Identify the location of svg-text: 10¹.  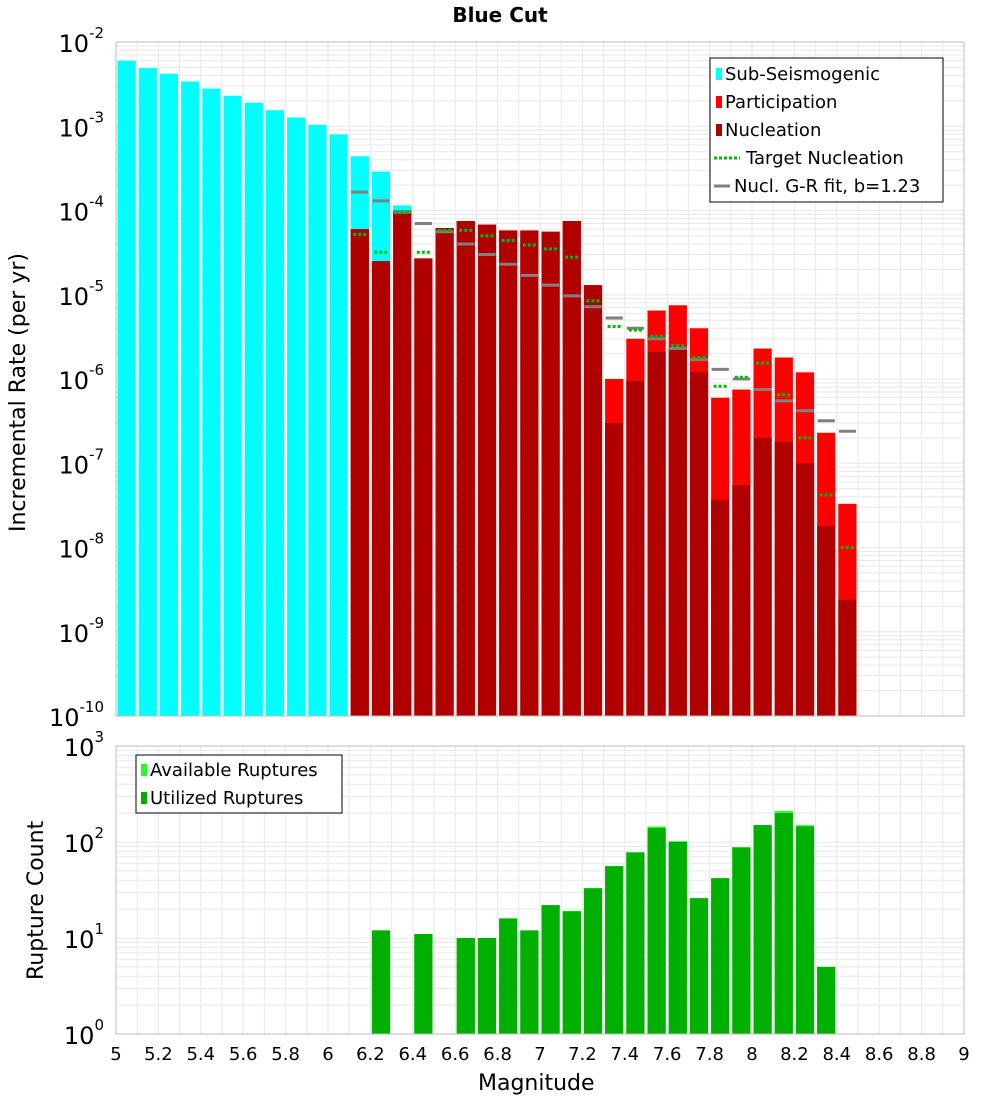
(84, 937).